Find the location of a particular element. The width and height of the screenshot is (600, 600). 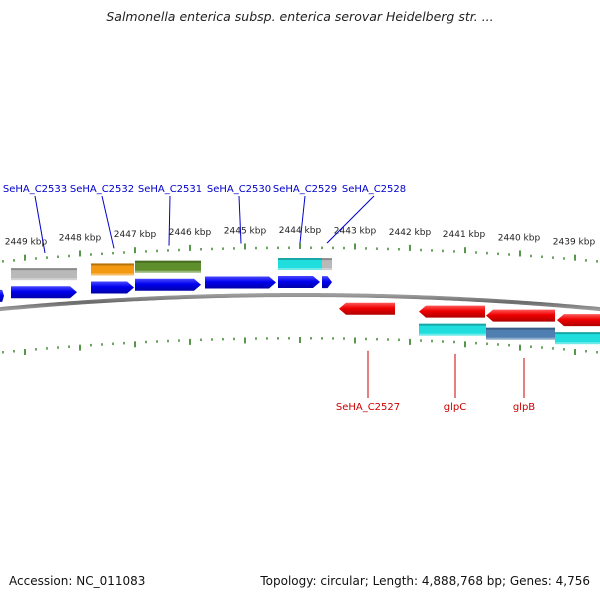

forward-gene-label: SeHA_C2532 is located at coordinates (102, 189).